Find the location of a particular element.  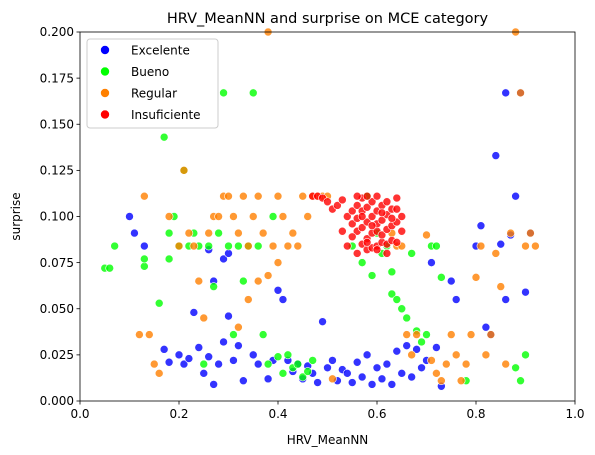

chart-title: HRV_MeanNN and surprise on MCE category is located at coordinates (328, 19).